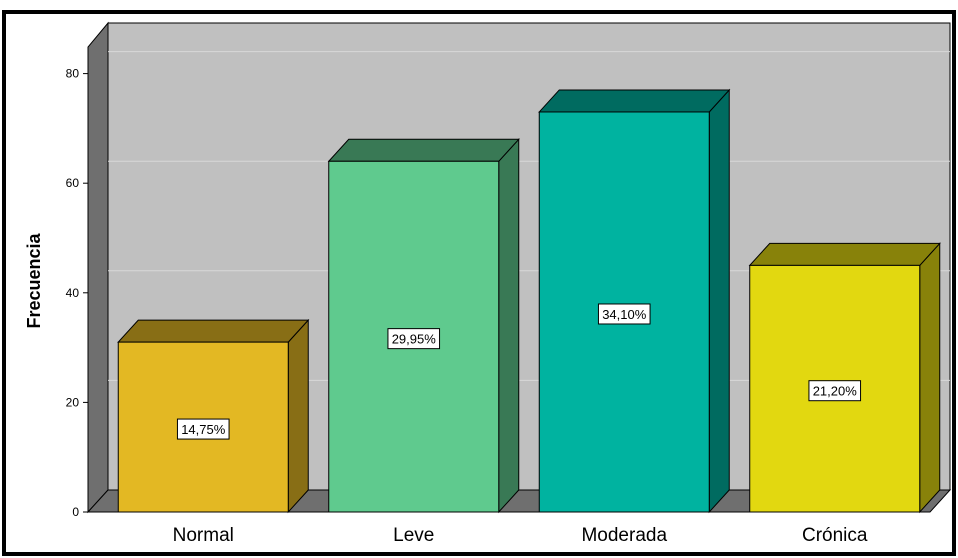 Image resolution: width=958 pixels, height=558 pixels. What do you see at coordinates (73, 183) in the screenshot?
I see `y-tick-label: 60` at bounding box center [73, 183].